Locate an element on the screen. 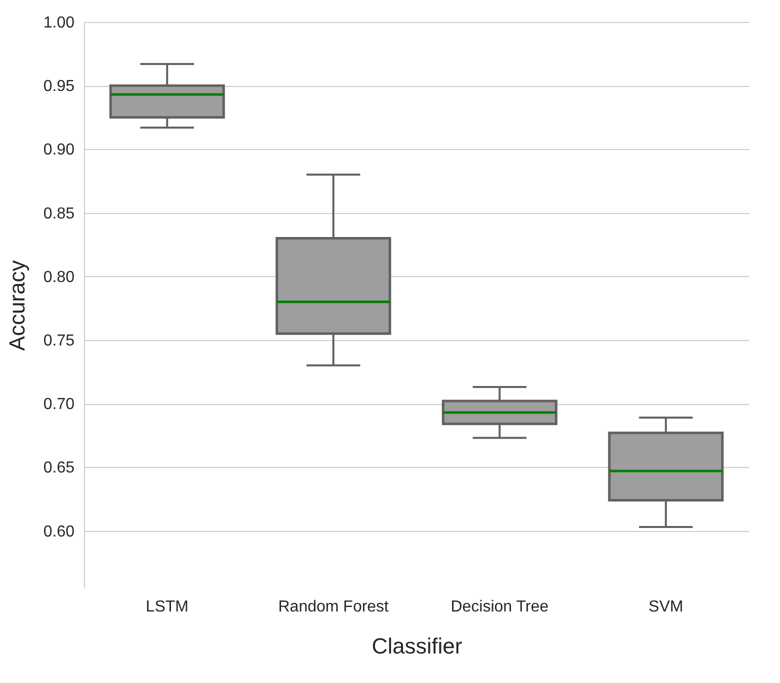  y-tick-label: 1.00 is located at coordinates (59, 23).